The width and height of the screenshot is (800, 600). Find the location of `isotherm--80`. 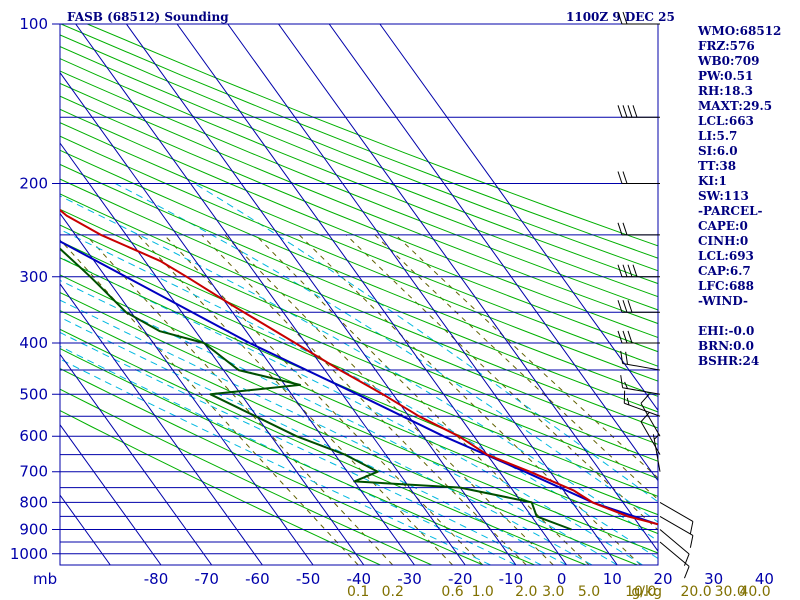

isotherm--80 is located at coordinates (111, 494).